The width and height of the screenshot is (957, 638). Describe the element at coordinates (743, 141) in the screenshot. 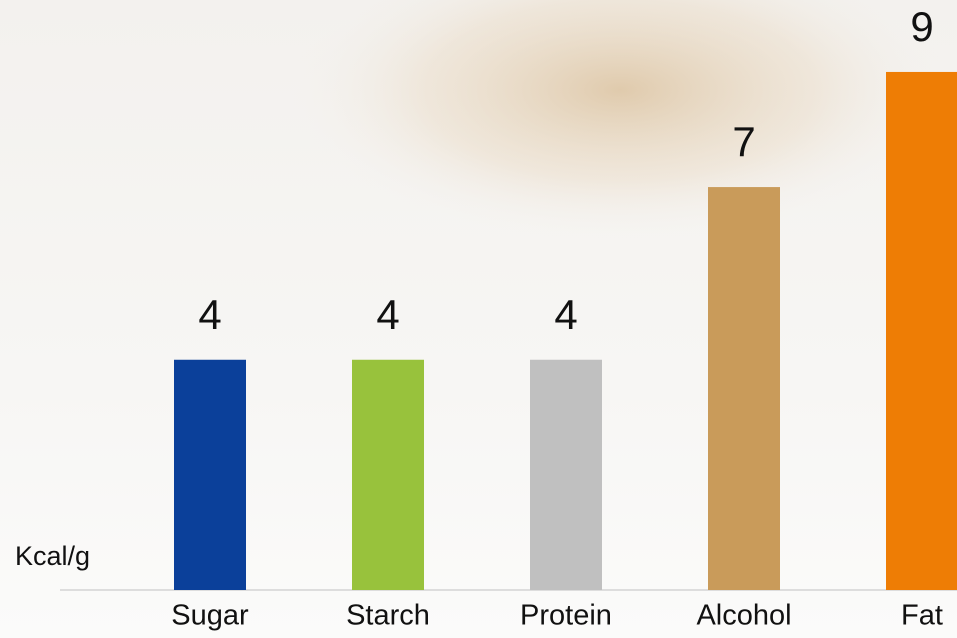

I see `value-label: 7` at that location.